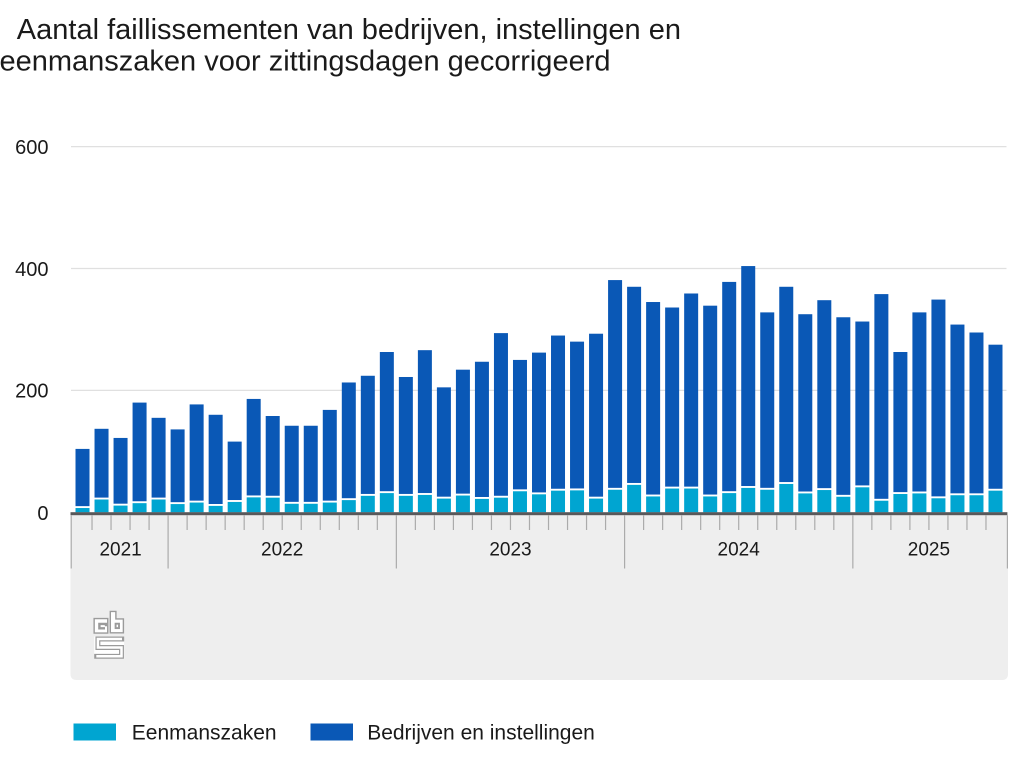 This screenshot has height=768, width=1024. I want to click on svg-text: Eenmanszaken, so click(204, 732).